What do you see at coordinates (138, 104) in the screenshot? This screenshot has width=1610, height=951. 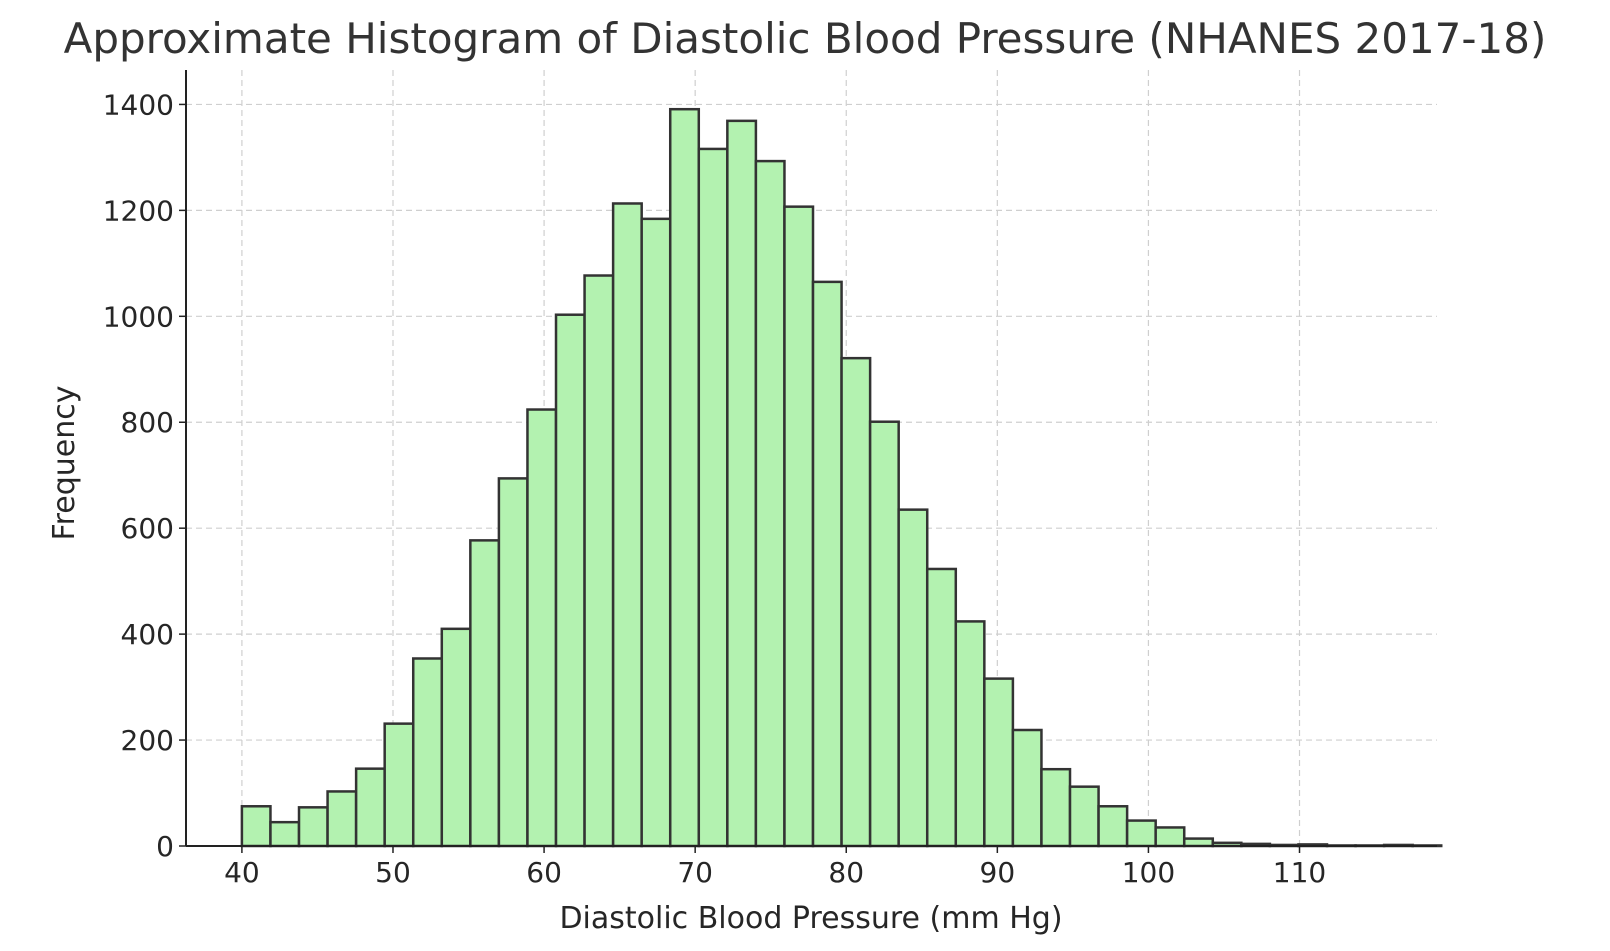 I see `y-tick-label: 1400` at bounding box center [138, 104].